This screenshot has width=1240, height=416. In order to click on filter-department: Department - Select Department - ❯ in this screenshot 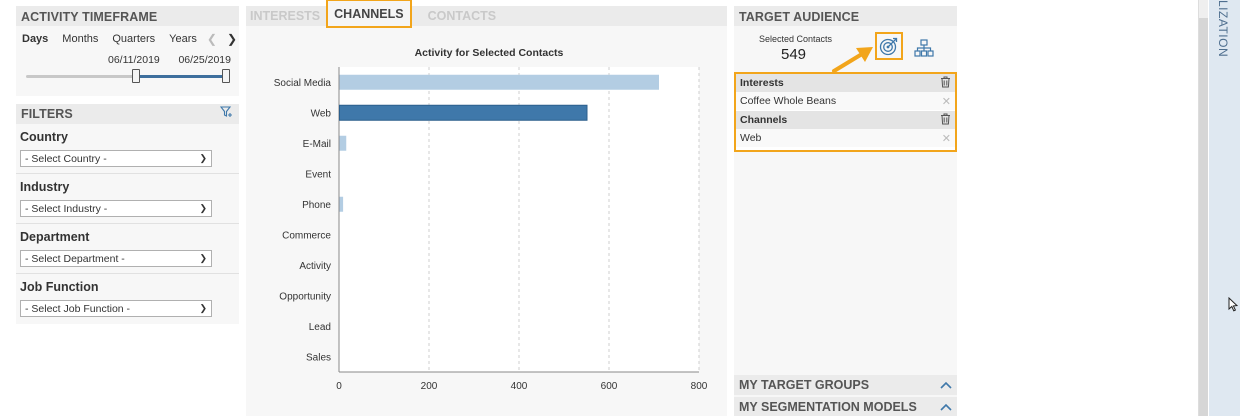, I will do `click(127, 249)`.